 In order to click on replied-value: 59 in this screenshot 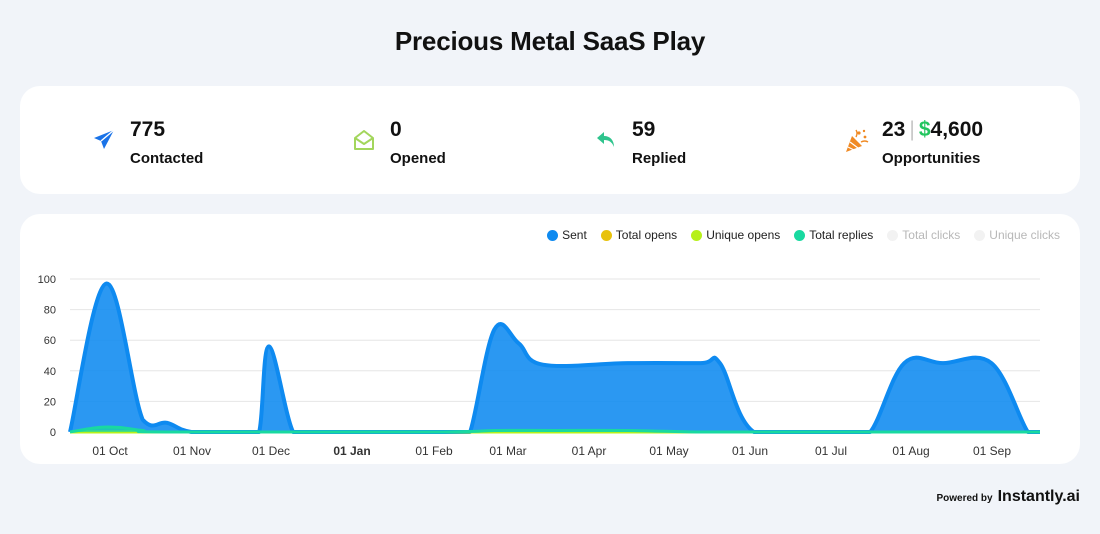, I will do `click(644, 129)`.